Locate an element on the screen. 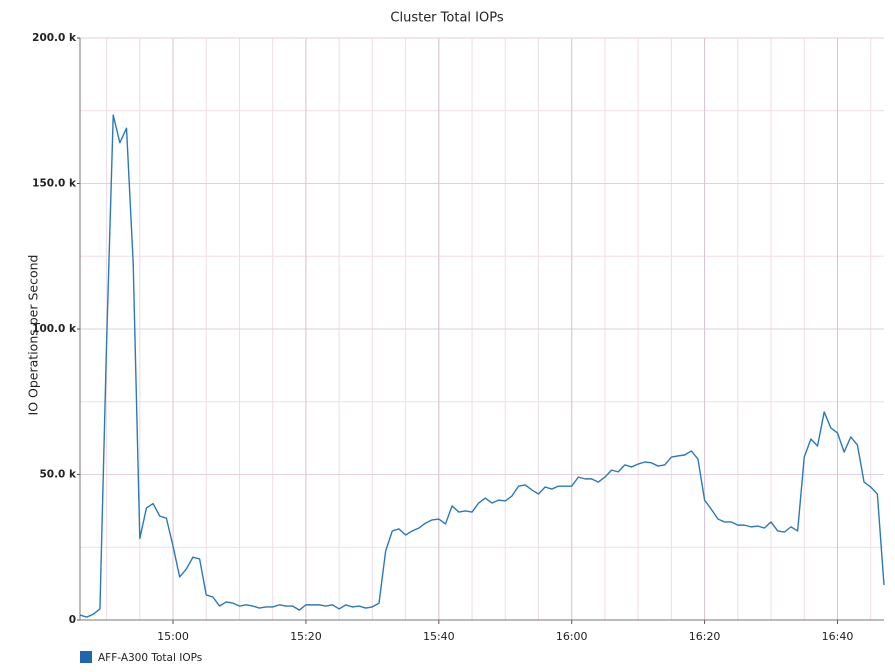  x-tick-label: 15:40 is located at coordinates (439, 636).